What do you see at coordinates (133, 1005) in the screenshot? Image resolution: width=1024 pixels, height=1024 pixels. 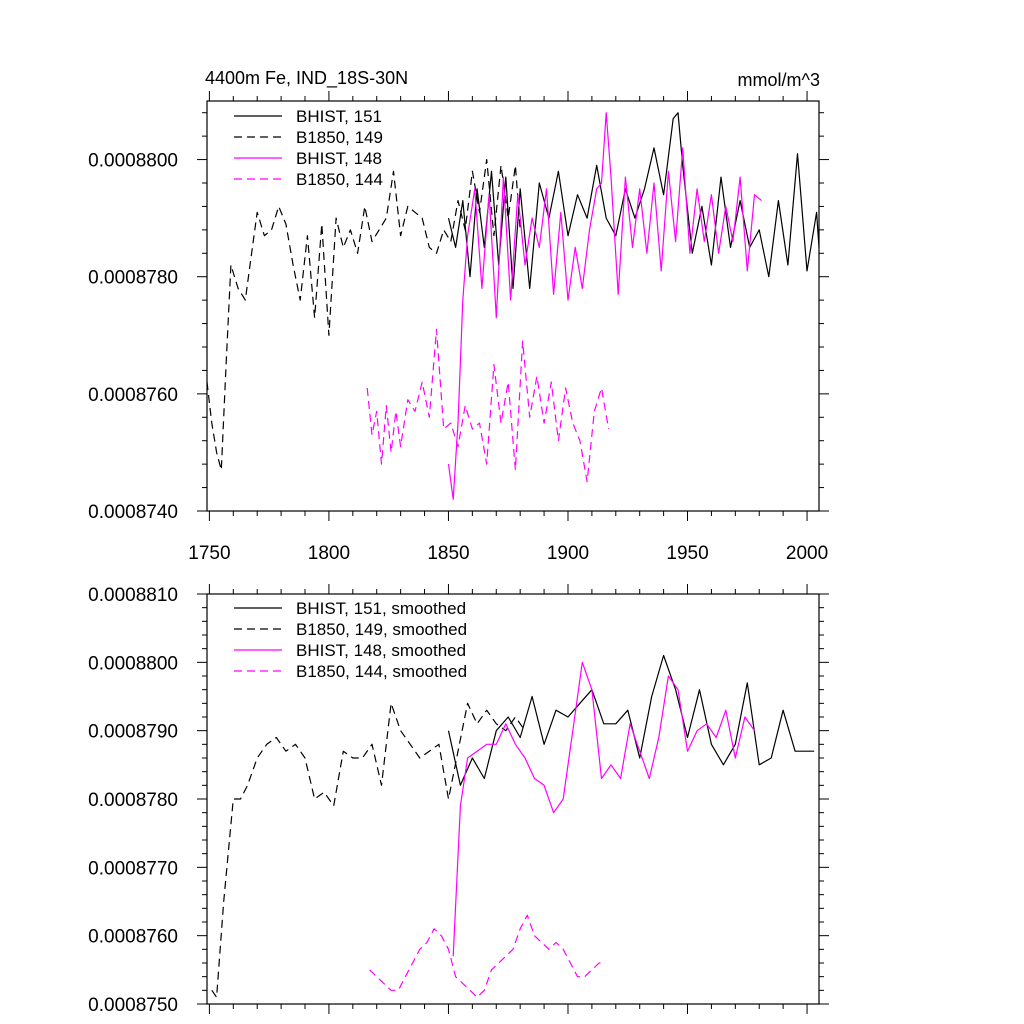 I see `y-tick-label: 0.0008750` at bounding box center [133, 1005].